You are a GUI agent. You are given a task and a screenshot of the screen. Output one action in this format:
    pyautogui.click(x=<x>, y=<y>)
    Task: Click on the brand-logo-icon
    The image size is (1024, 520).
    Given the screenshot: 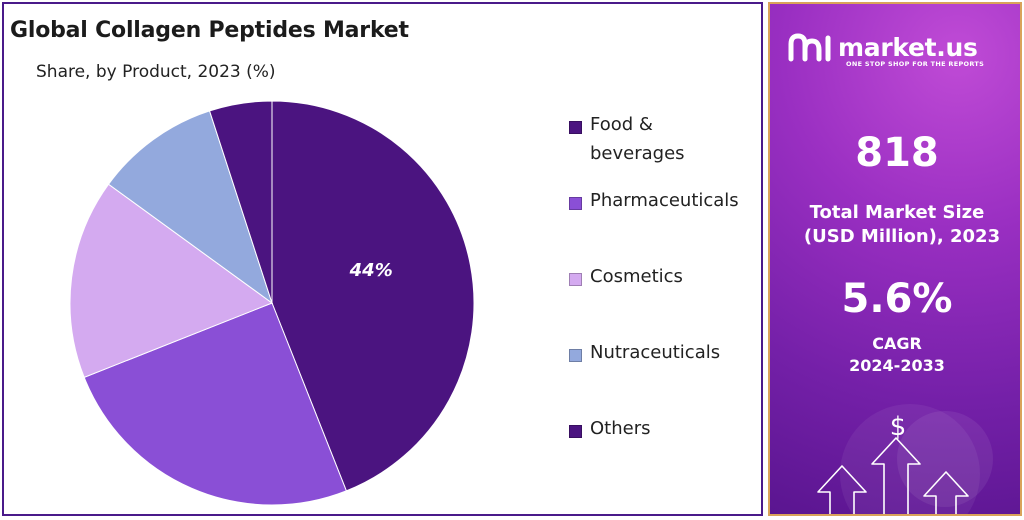 What is the action you would take?
    pyautogui.click(x=809, y=47)
    